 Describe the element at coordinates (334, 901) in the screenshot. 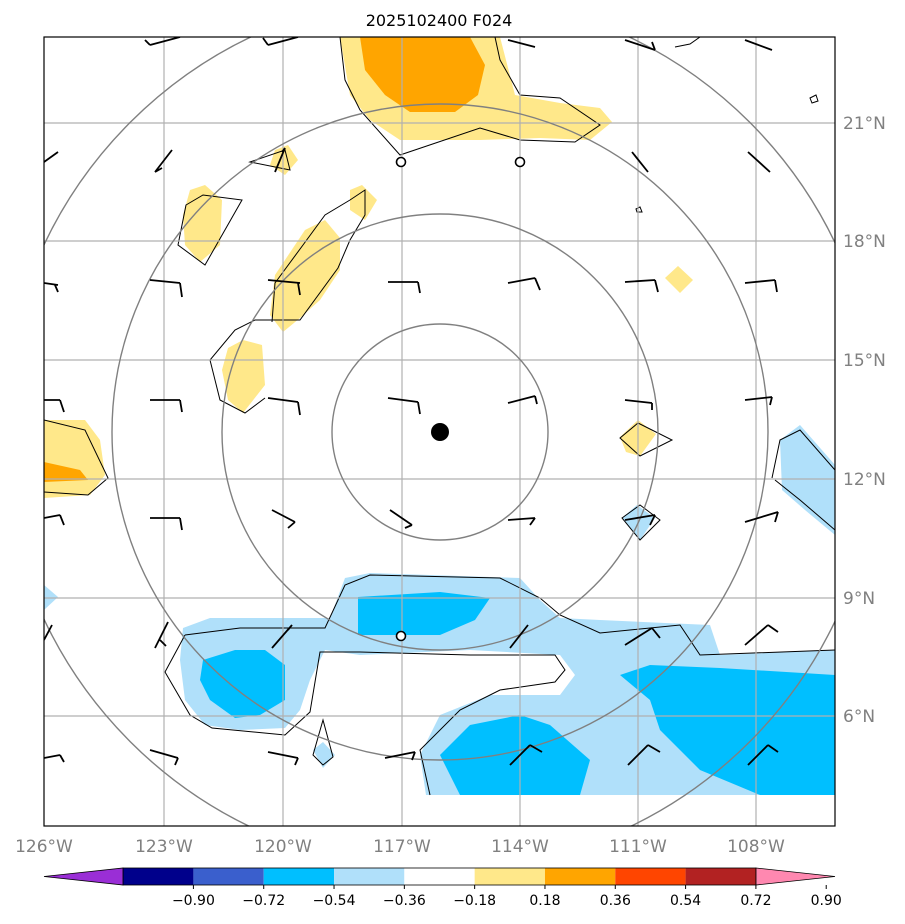

I see `colorbar-tick-label: −0.54` at that location.